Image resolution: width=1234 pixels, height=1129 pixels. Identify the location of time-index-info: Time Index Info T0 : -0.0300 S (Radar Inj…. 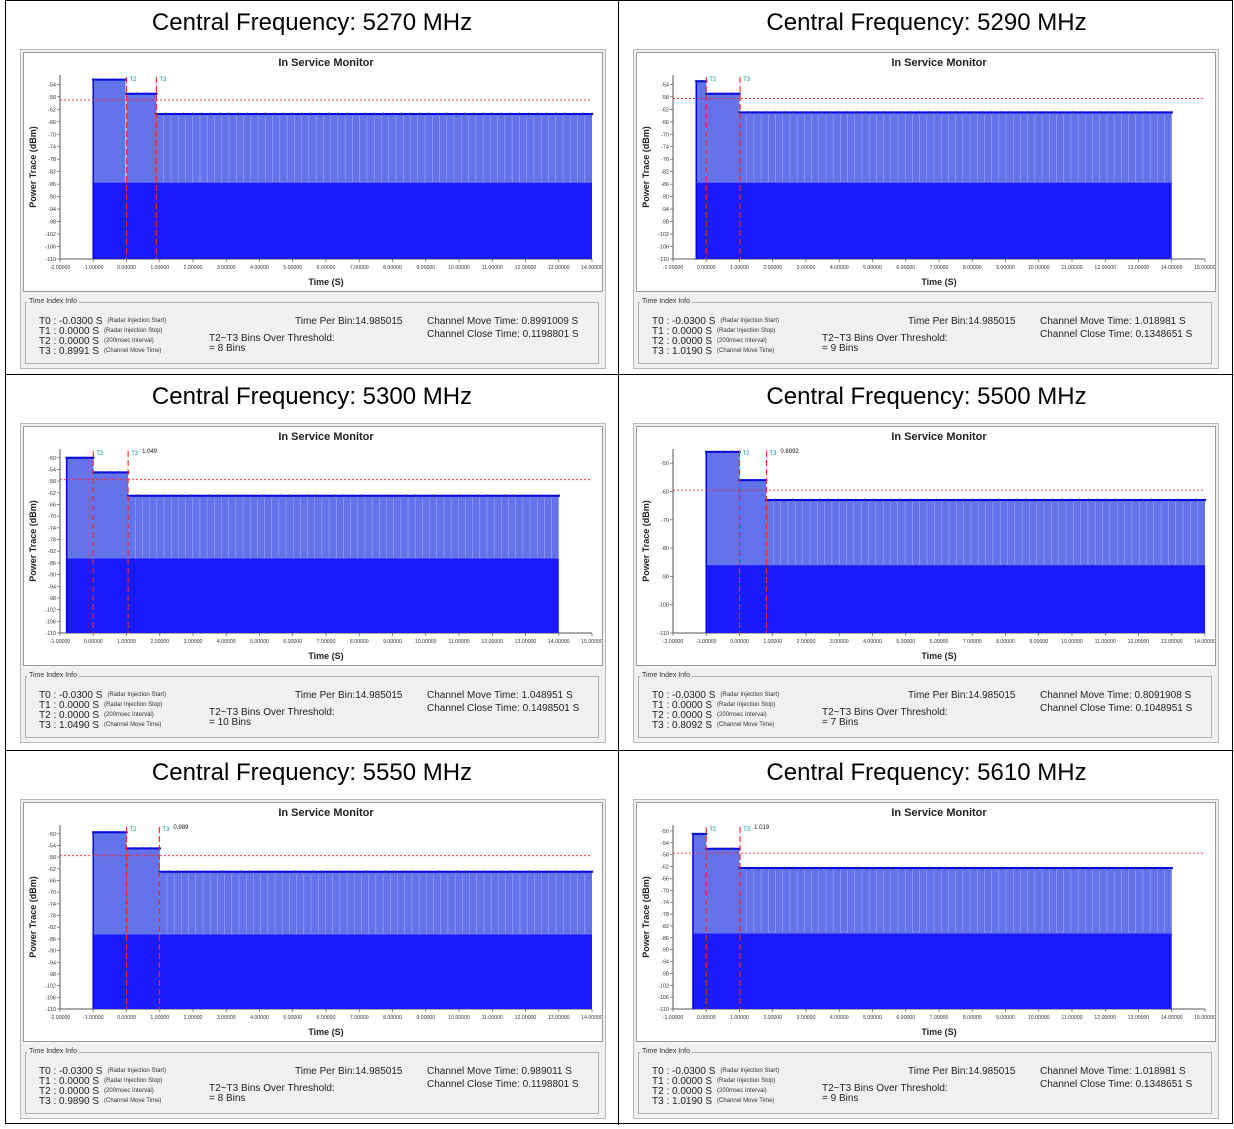
(926, 1082).